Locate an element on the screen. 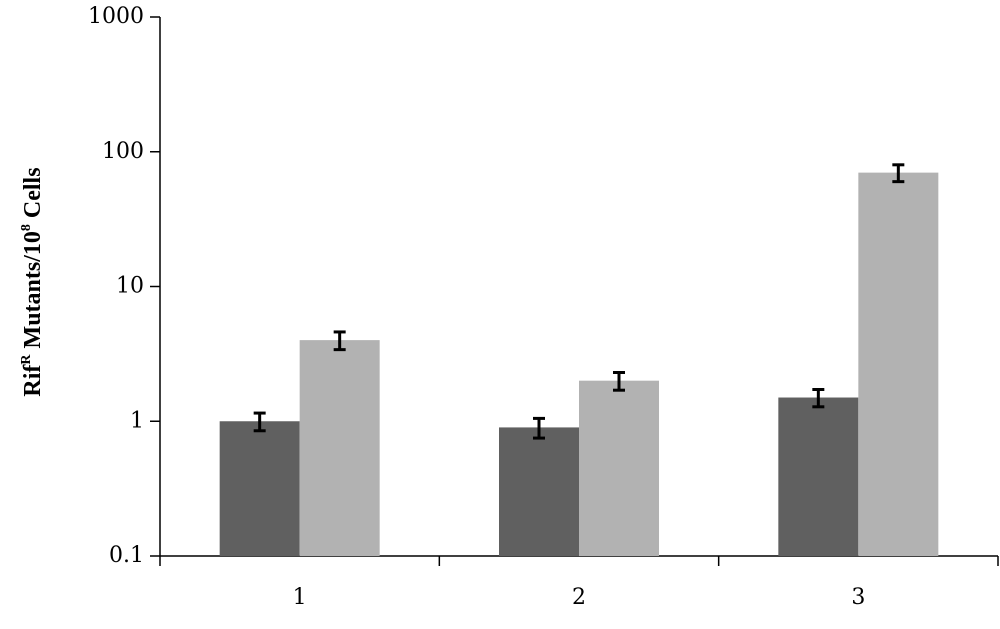  x-tick-label: 1 is located at coordinates (300, 597).